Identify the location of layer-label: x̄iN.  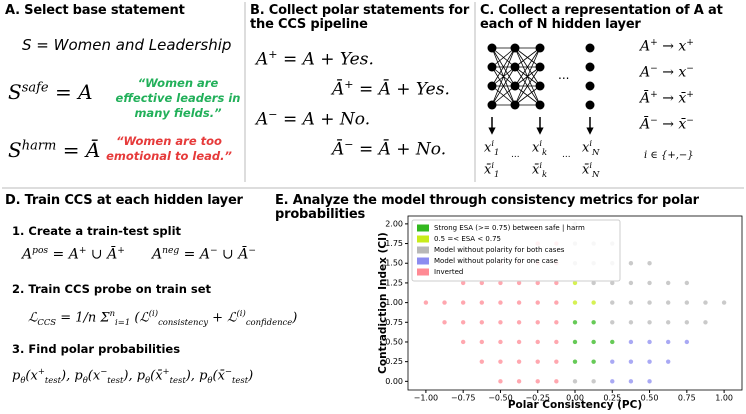
(590, 169).